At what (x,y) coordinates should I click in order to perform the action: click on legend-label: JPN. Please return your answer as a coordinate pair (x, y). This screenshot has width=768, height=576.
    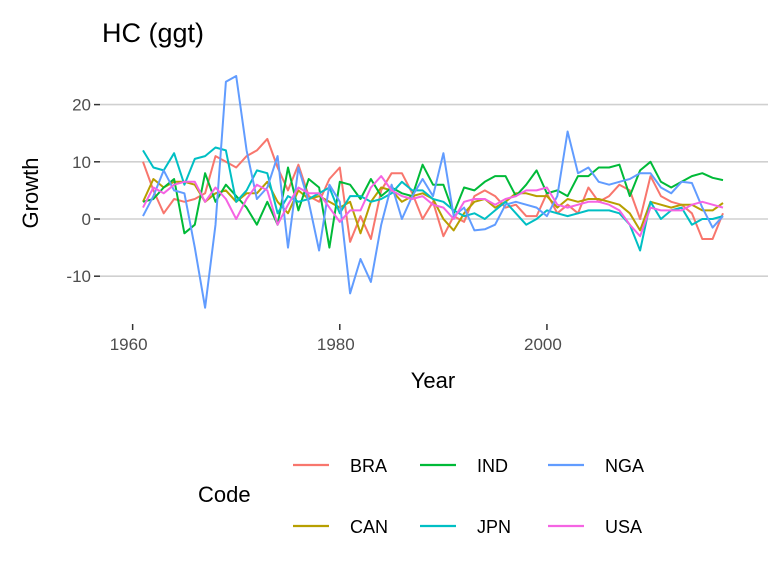
    Looking at the image, I should click on (494, 527).